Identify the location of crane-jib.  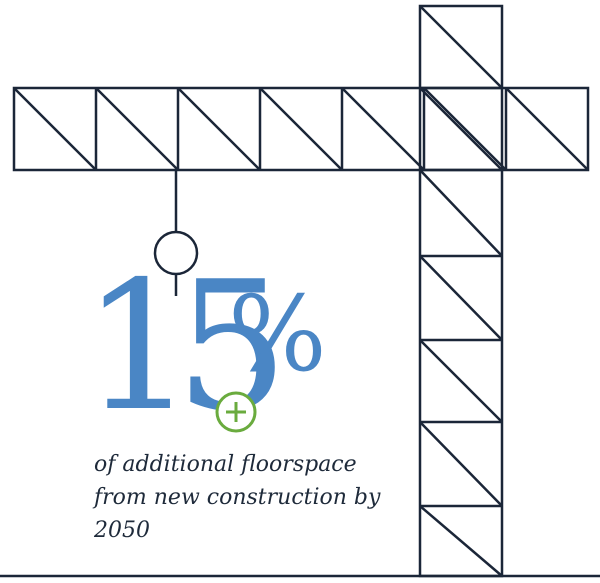
(301, 129).